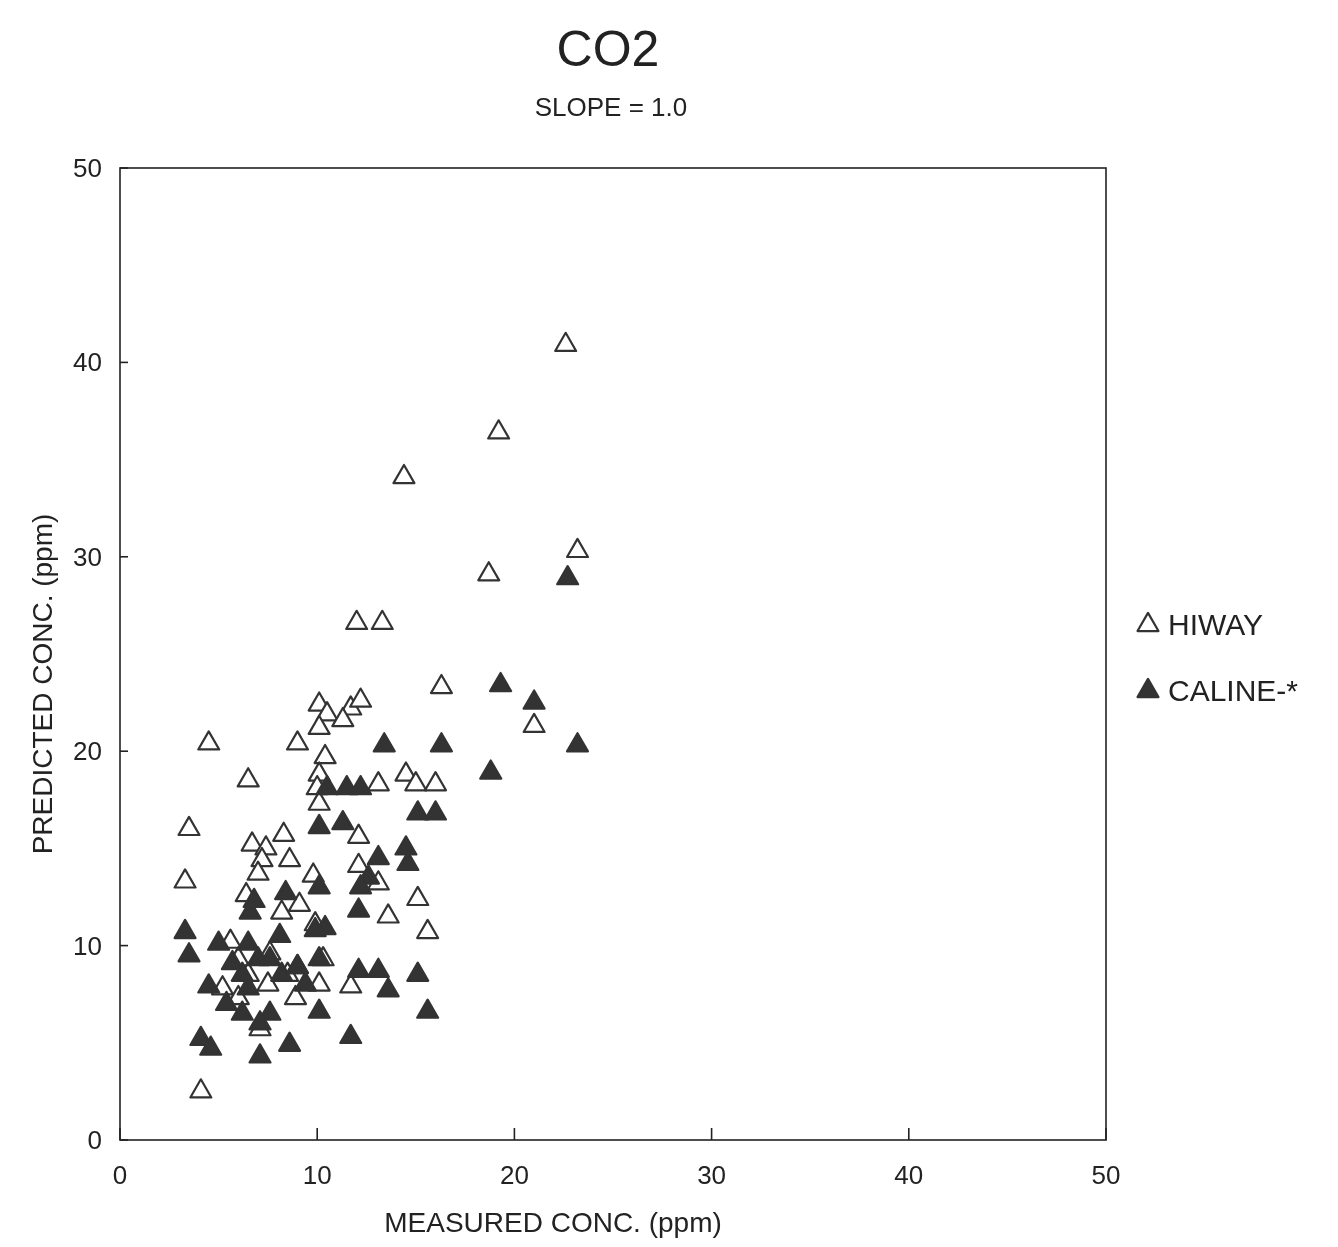 The height and width of the screenshot is (1247, 1338). Describe the element at coordinates (1106, 1175) in the screenshot. I see `x-tick-label: 50` at that location.